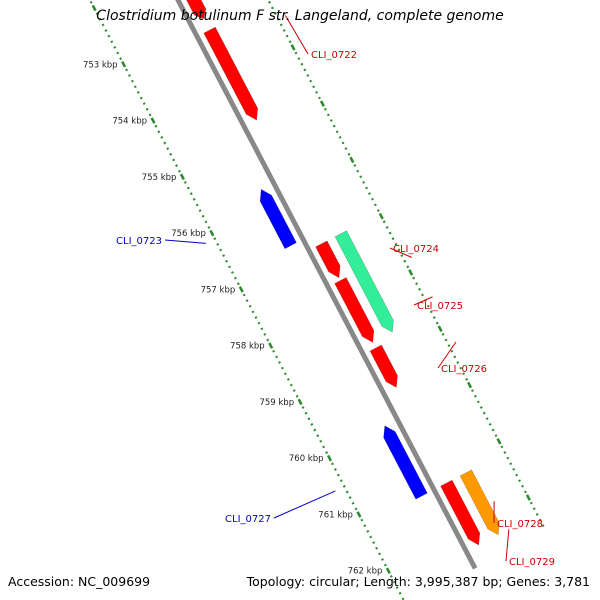 This screenshot has height=600, width=600. What do you see at coordinates (532, 562) in the screenshot?
I see `gene-label-cli-0729: CLI_0729` at bounding box center [532, 562].